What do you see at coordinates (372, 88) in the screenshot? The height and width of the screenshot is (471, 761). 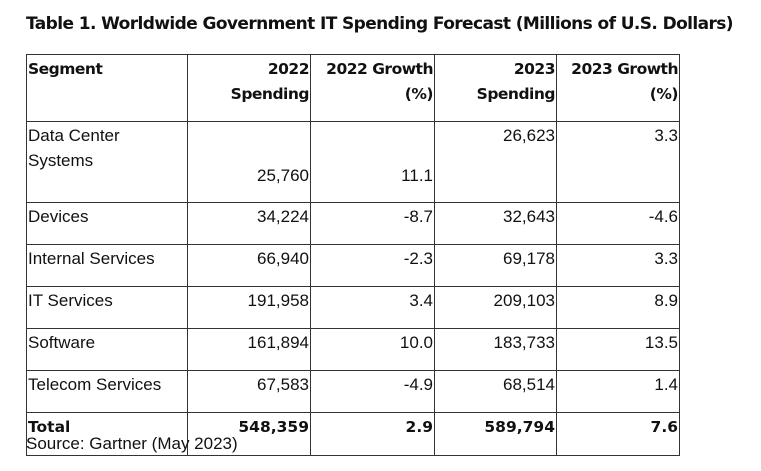 I see `header-2022-growth: 2022 Growth (%)` at bounding box center [372, 88].